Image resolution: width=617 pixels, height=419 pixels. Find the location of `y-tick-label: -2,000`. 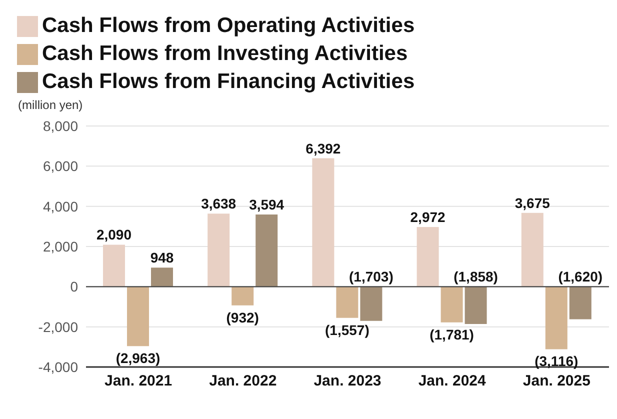

y-tick-label: -2,000 is located at coordinates (58, 326).